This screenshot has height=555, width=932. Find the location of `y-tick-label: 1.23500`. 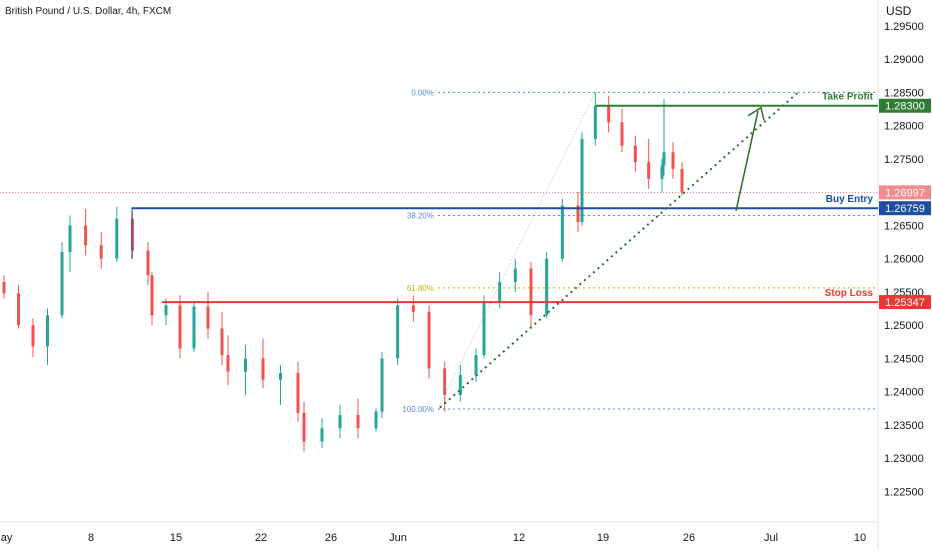

y-tick-label: 1.23500 is located at coordinates (904, 426).